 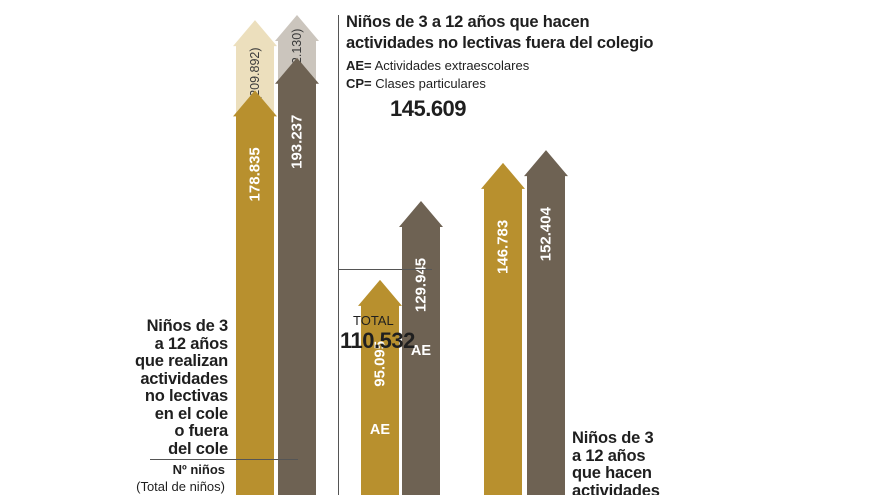 What do you see at coordinates (612, 473) in the screenshot?
I see `right-description-line: que hacen` at bounding box center [612, 473].